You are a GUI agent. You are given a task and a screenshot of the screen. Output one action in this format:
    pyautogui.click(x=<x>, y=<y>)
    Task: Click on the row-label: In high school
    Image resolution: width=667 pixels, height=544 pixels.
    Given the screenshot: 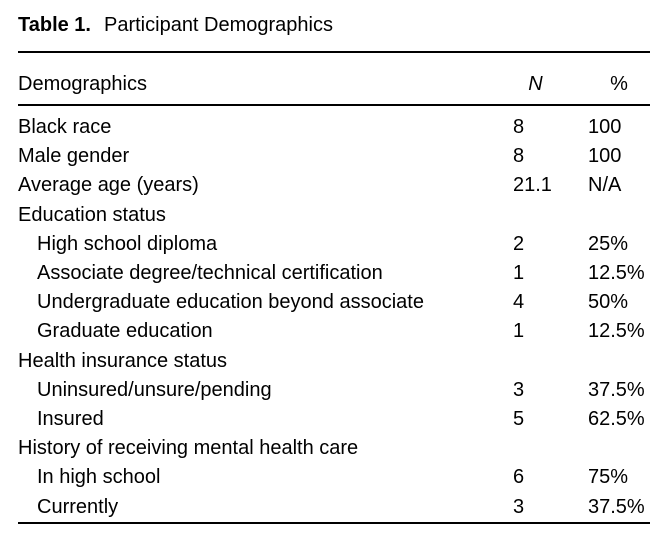 What is the action you would take?
    pyautogui.click(x=99, y=477)
    